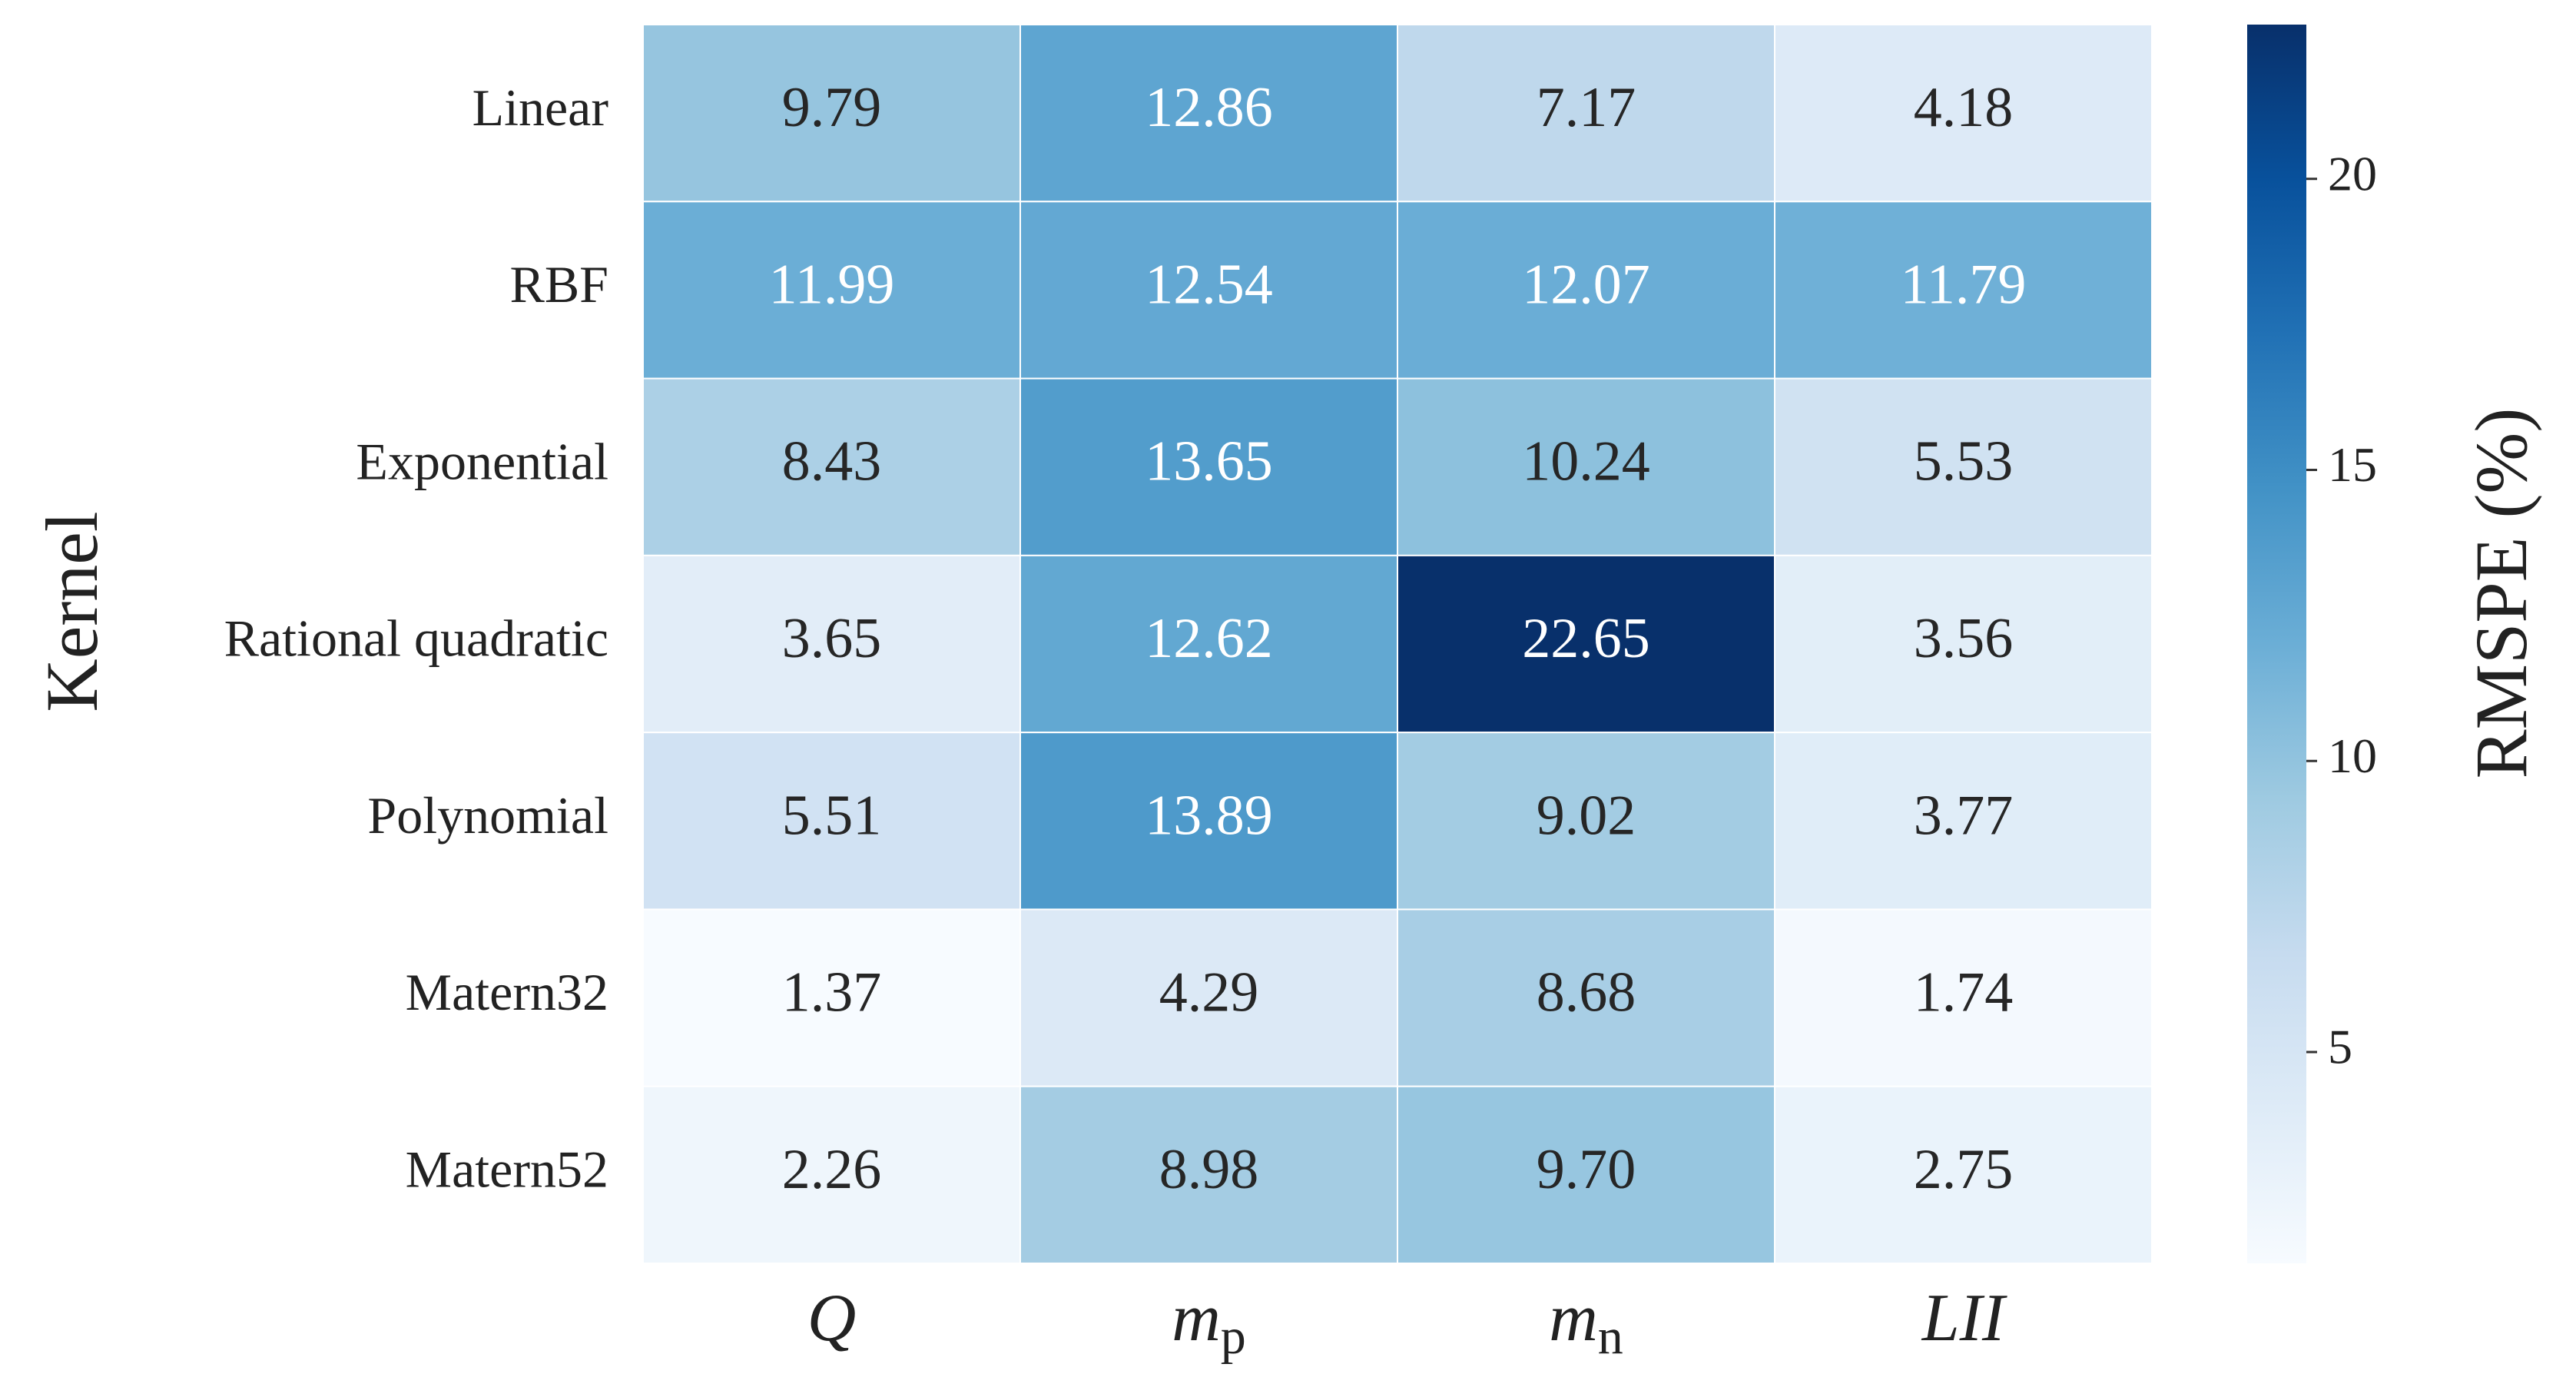 The image size is (2576, 1374). What do you see at coordinates (540, 107) in the screenshot?
I see `y-tick-label: Linear` at bounding box center [540, 107].